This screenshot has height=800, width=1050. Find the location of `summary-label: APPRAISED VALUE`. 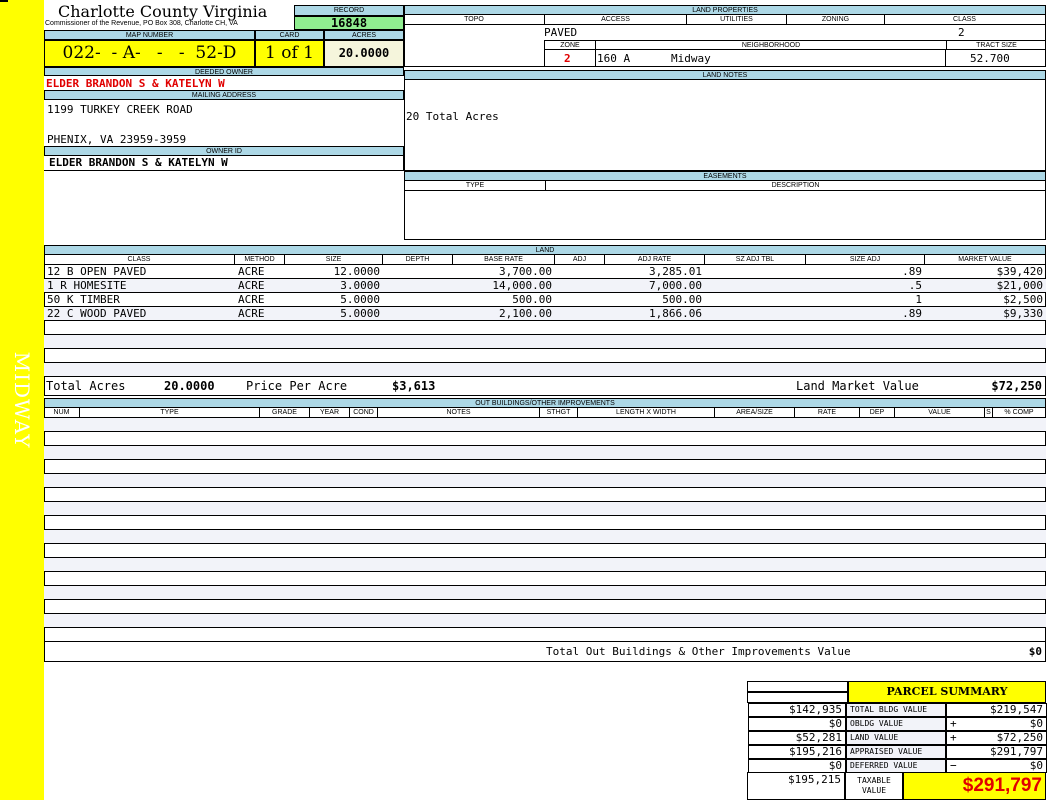

summary-label: APPRAISED VALUE is located at coordinates (896, 752).